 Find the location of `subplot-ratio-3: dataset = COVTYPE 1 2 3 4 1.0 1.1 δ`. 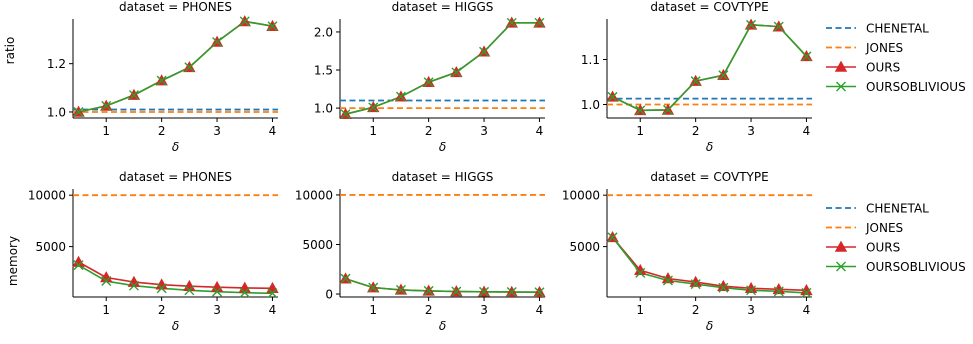

subplot-ratio-3: dataset = COVTYPE 1 2 3 4 1.0 1.1 δ is located at coordinates (697, 77).